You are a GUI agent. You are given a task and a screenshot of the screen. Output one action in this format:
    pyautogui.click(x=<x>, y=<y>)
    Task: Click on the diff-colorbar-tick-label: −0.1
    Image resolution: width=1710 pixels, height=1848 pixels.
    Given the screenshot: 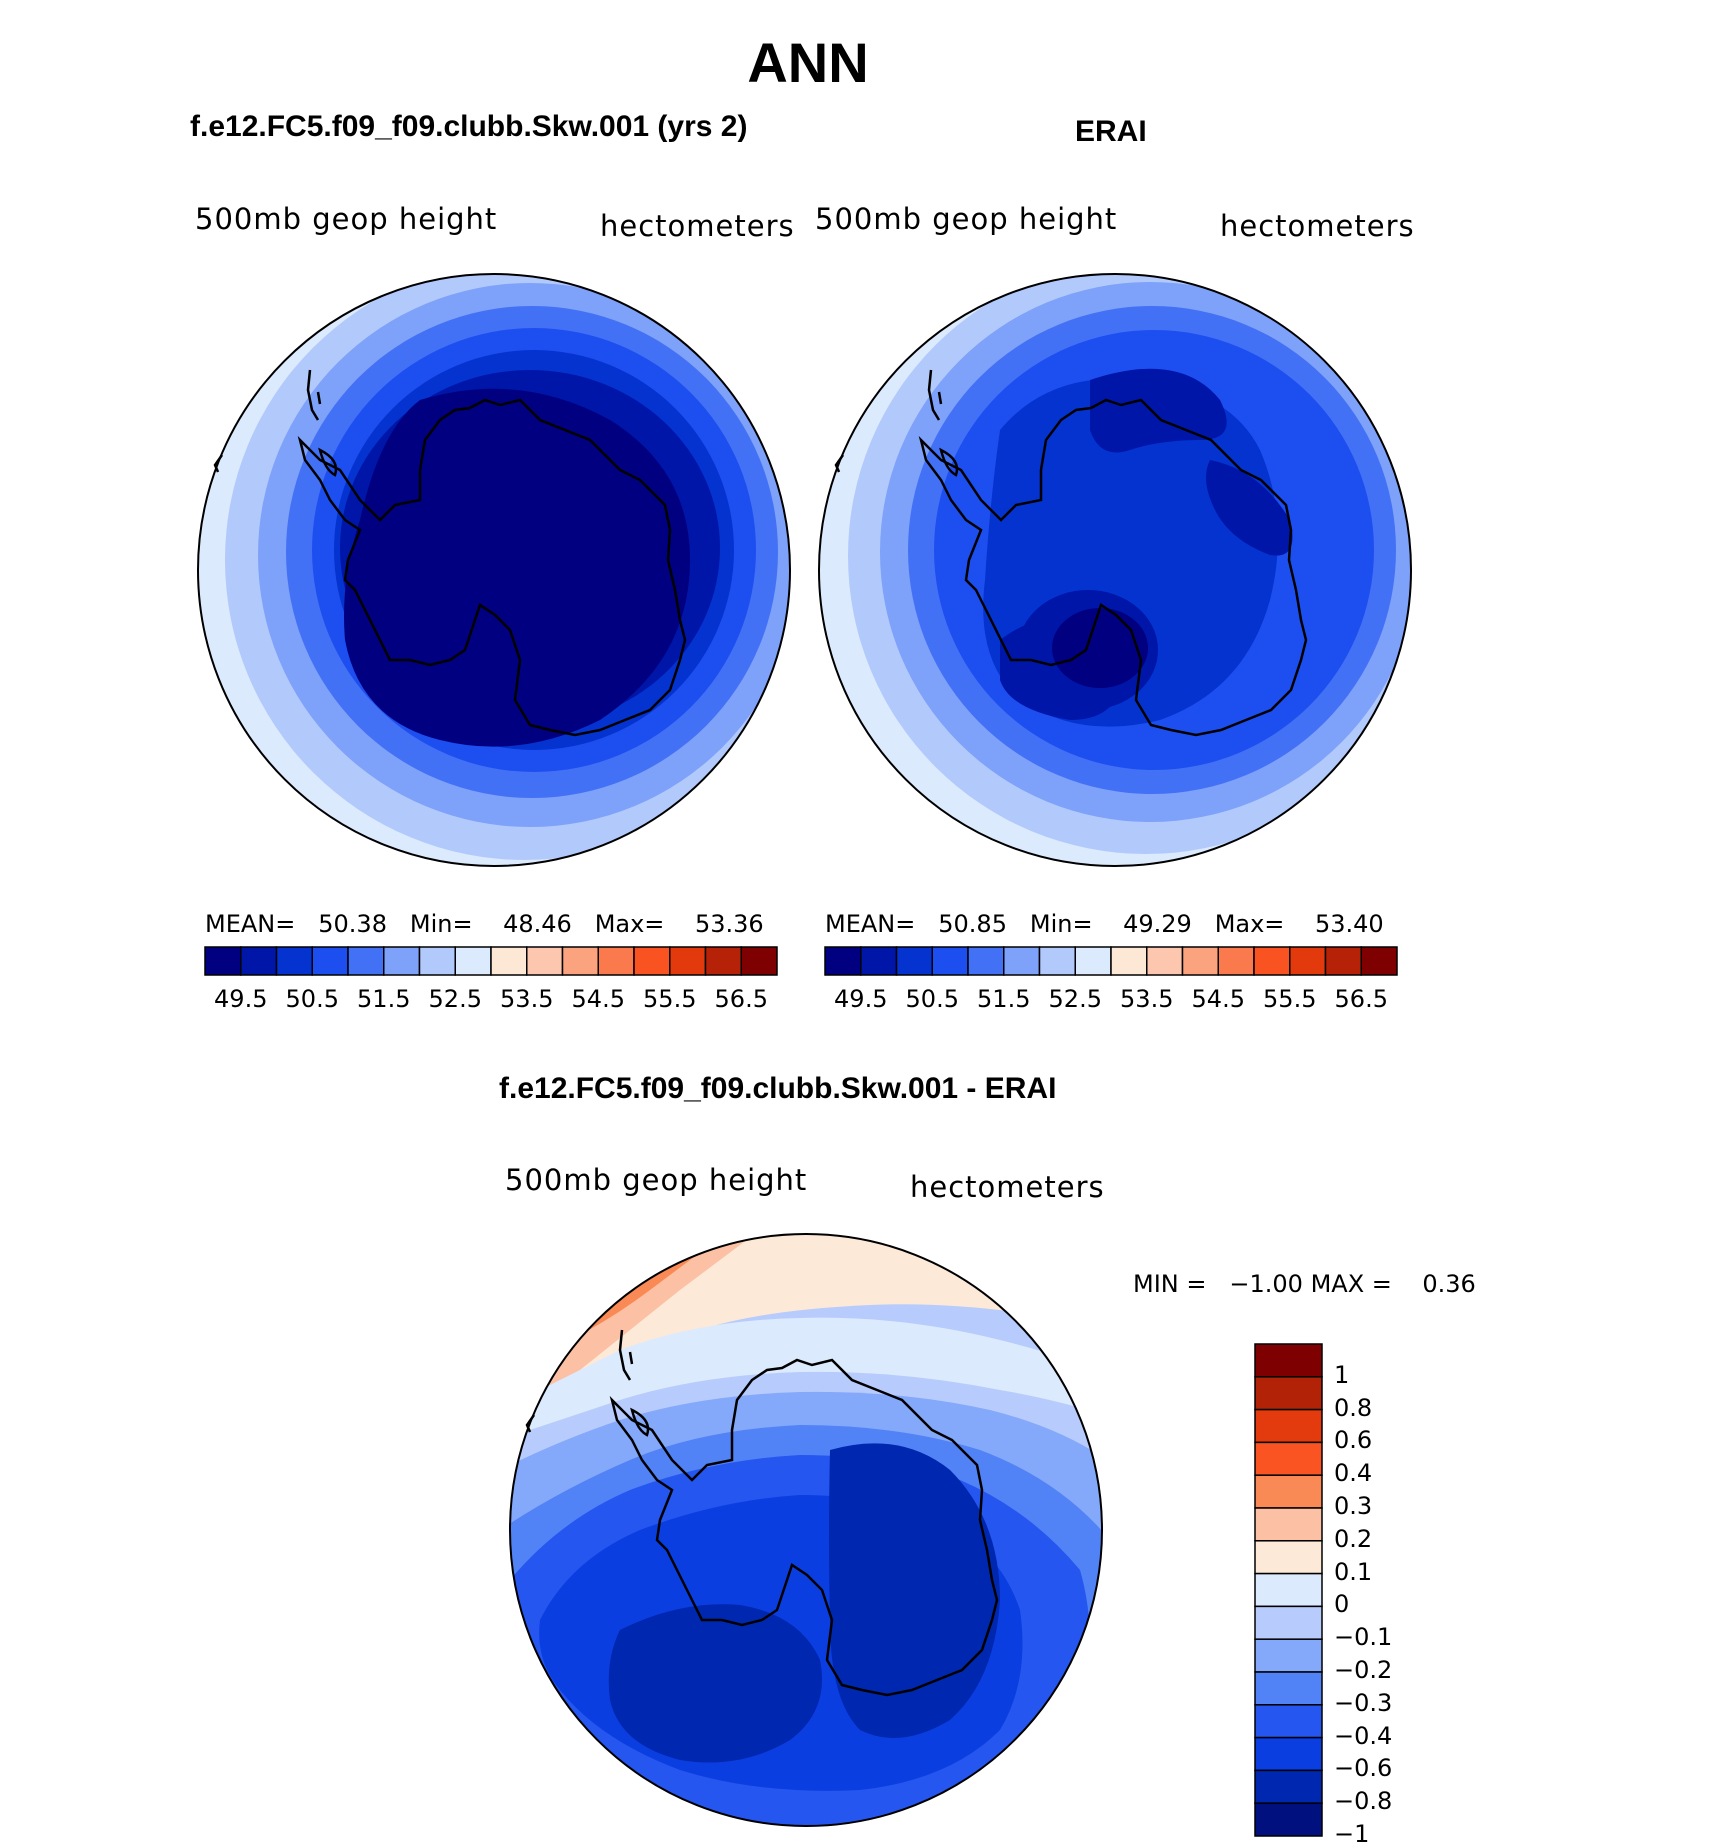 What is the action you would take?
    pyautogui.click(x=1363, y=1637)
    